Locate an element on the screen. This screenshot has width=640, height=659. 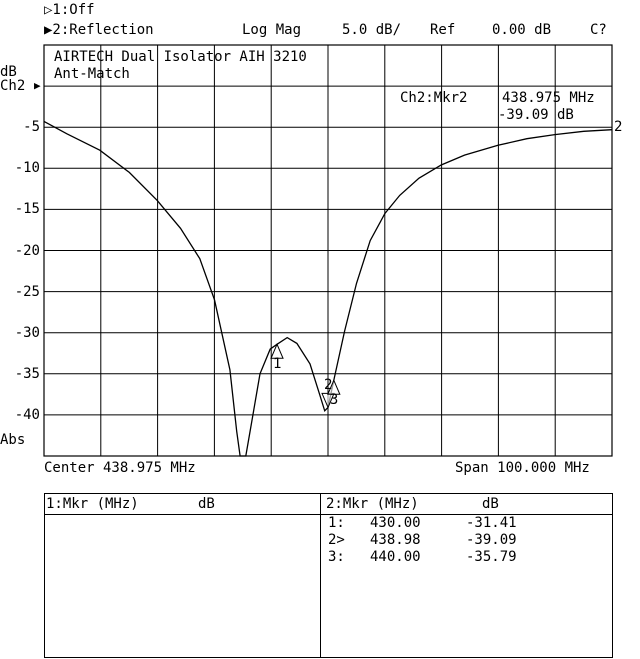
ch2-unit-header: dB is located at coordinates (490, 504).